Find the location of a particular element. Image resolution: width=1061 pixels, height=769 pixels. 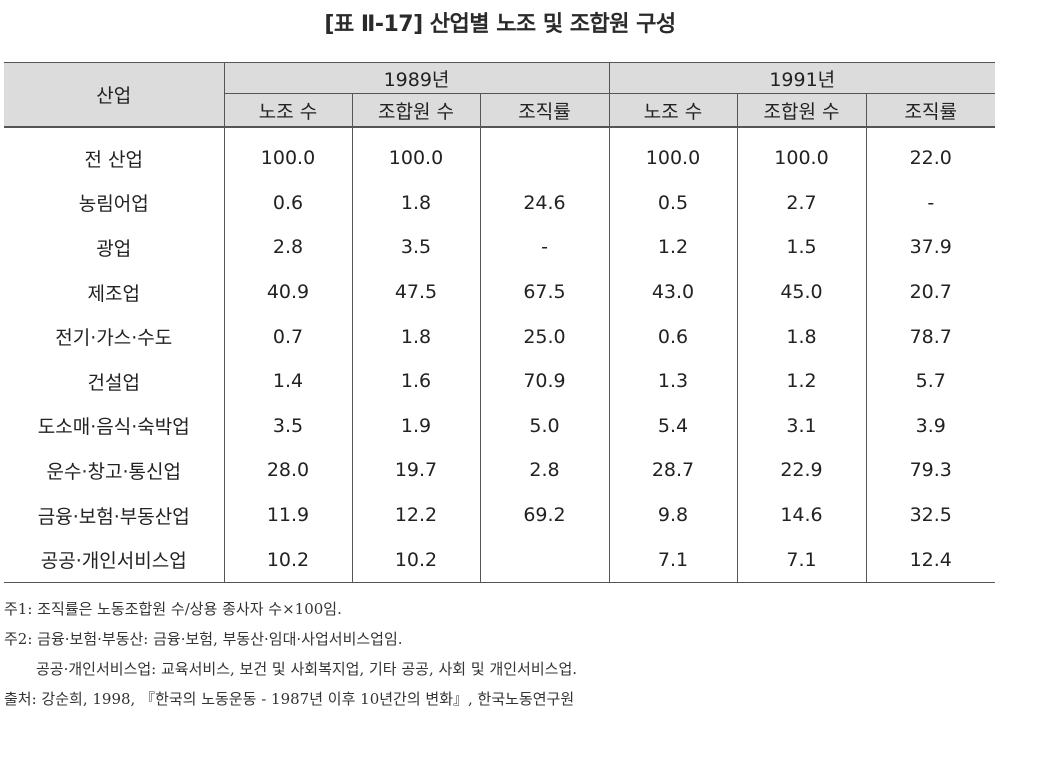

value-cell: 14.6 is located at coordinates (801, 515).